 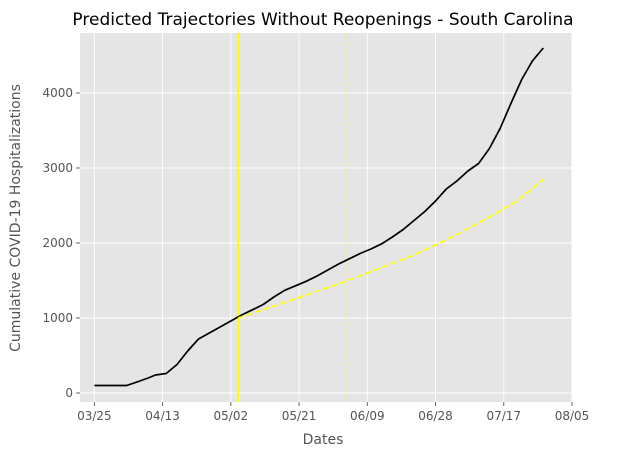 What do you see at coordinates (435, 416) in the screenshot?
I see `x-tick-label: 06/28` at bounding box center [435, 416].